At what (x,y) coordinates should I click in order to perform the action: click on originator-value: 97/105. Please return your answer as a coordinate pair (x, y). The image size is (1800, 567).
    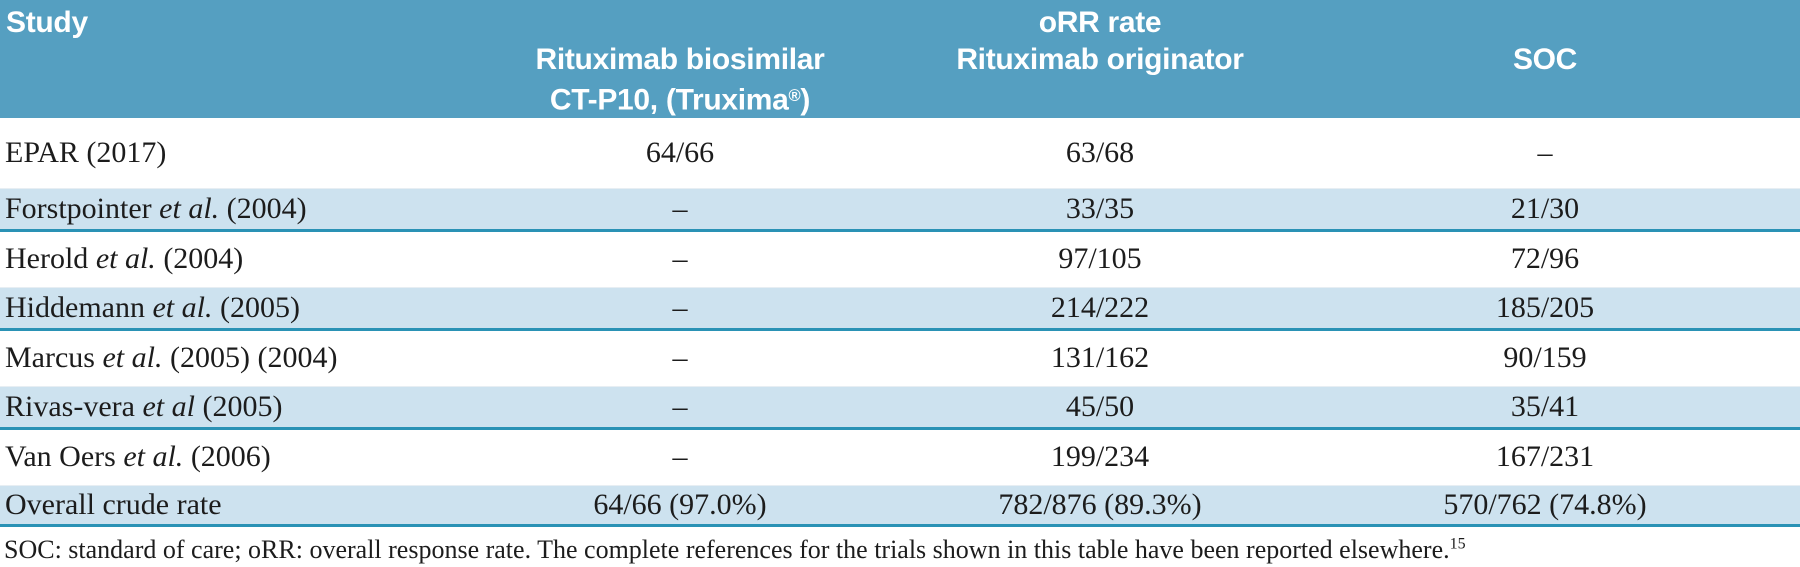
    Looking at the image, I should click on (1100, 259).